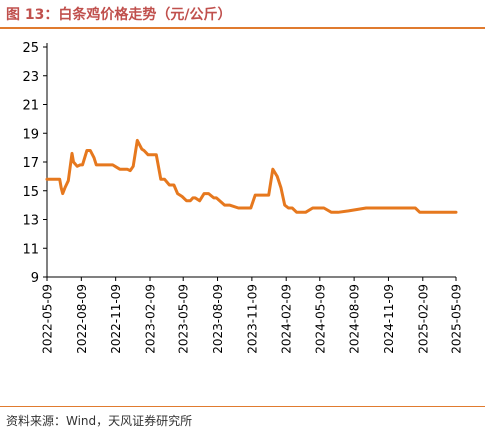  What do you see at coordinates (287, 319) in the screenshot?
I see `x-tick-label: 2024-02-09` at bounding box center [287, 319].